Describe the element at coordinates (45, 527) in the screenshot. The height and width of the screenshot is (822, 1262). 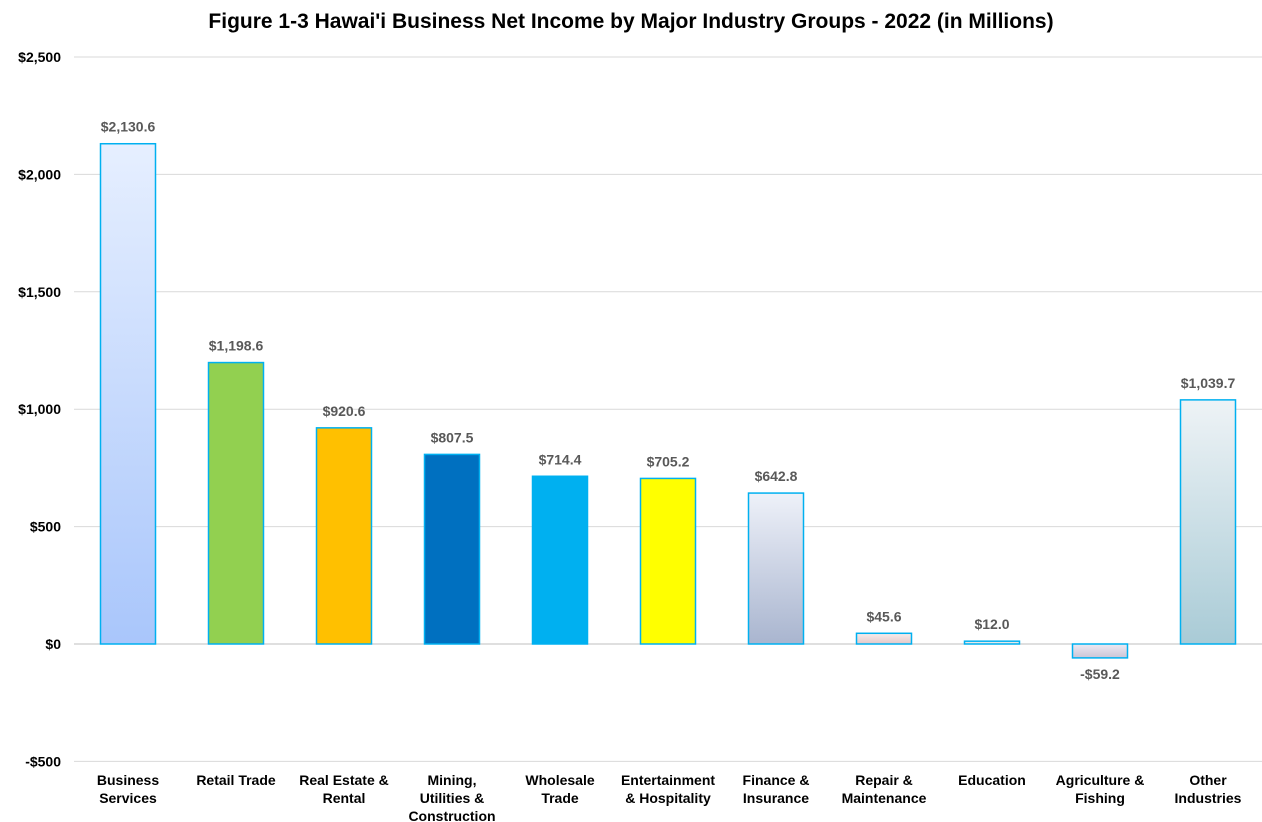
I see `y-tick-label: $500` at that location.